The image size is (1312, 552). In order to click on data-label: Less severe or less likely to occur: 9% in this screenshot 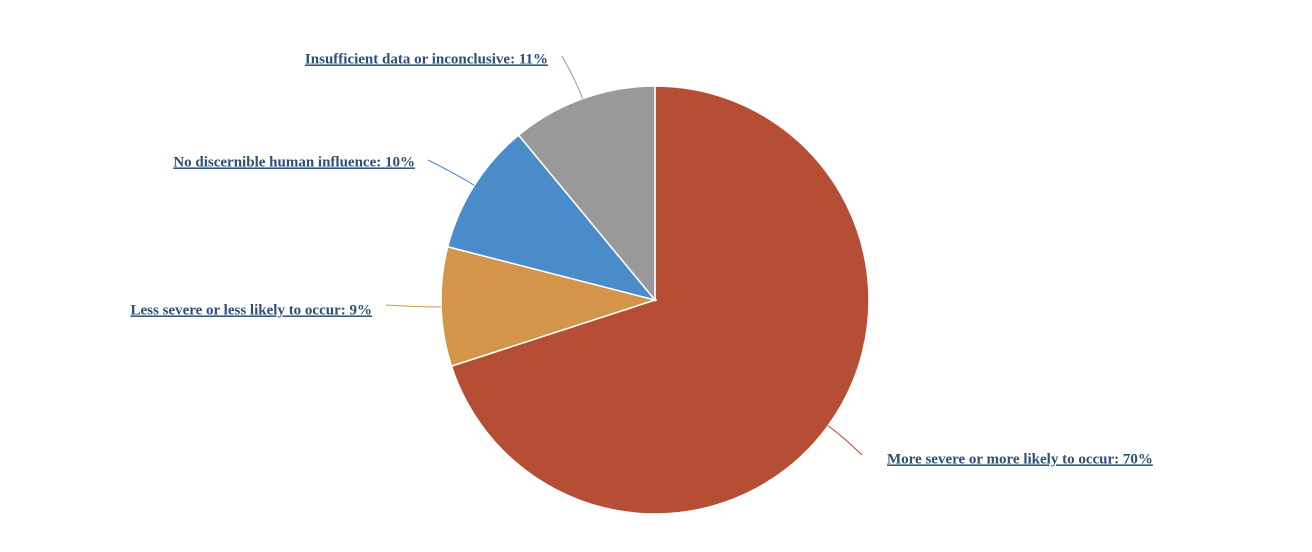, I will do `click(251, 310)`.